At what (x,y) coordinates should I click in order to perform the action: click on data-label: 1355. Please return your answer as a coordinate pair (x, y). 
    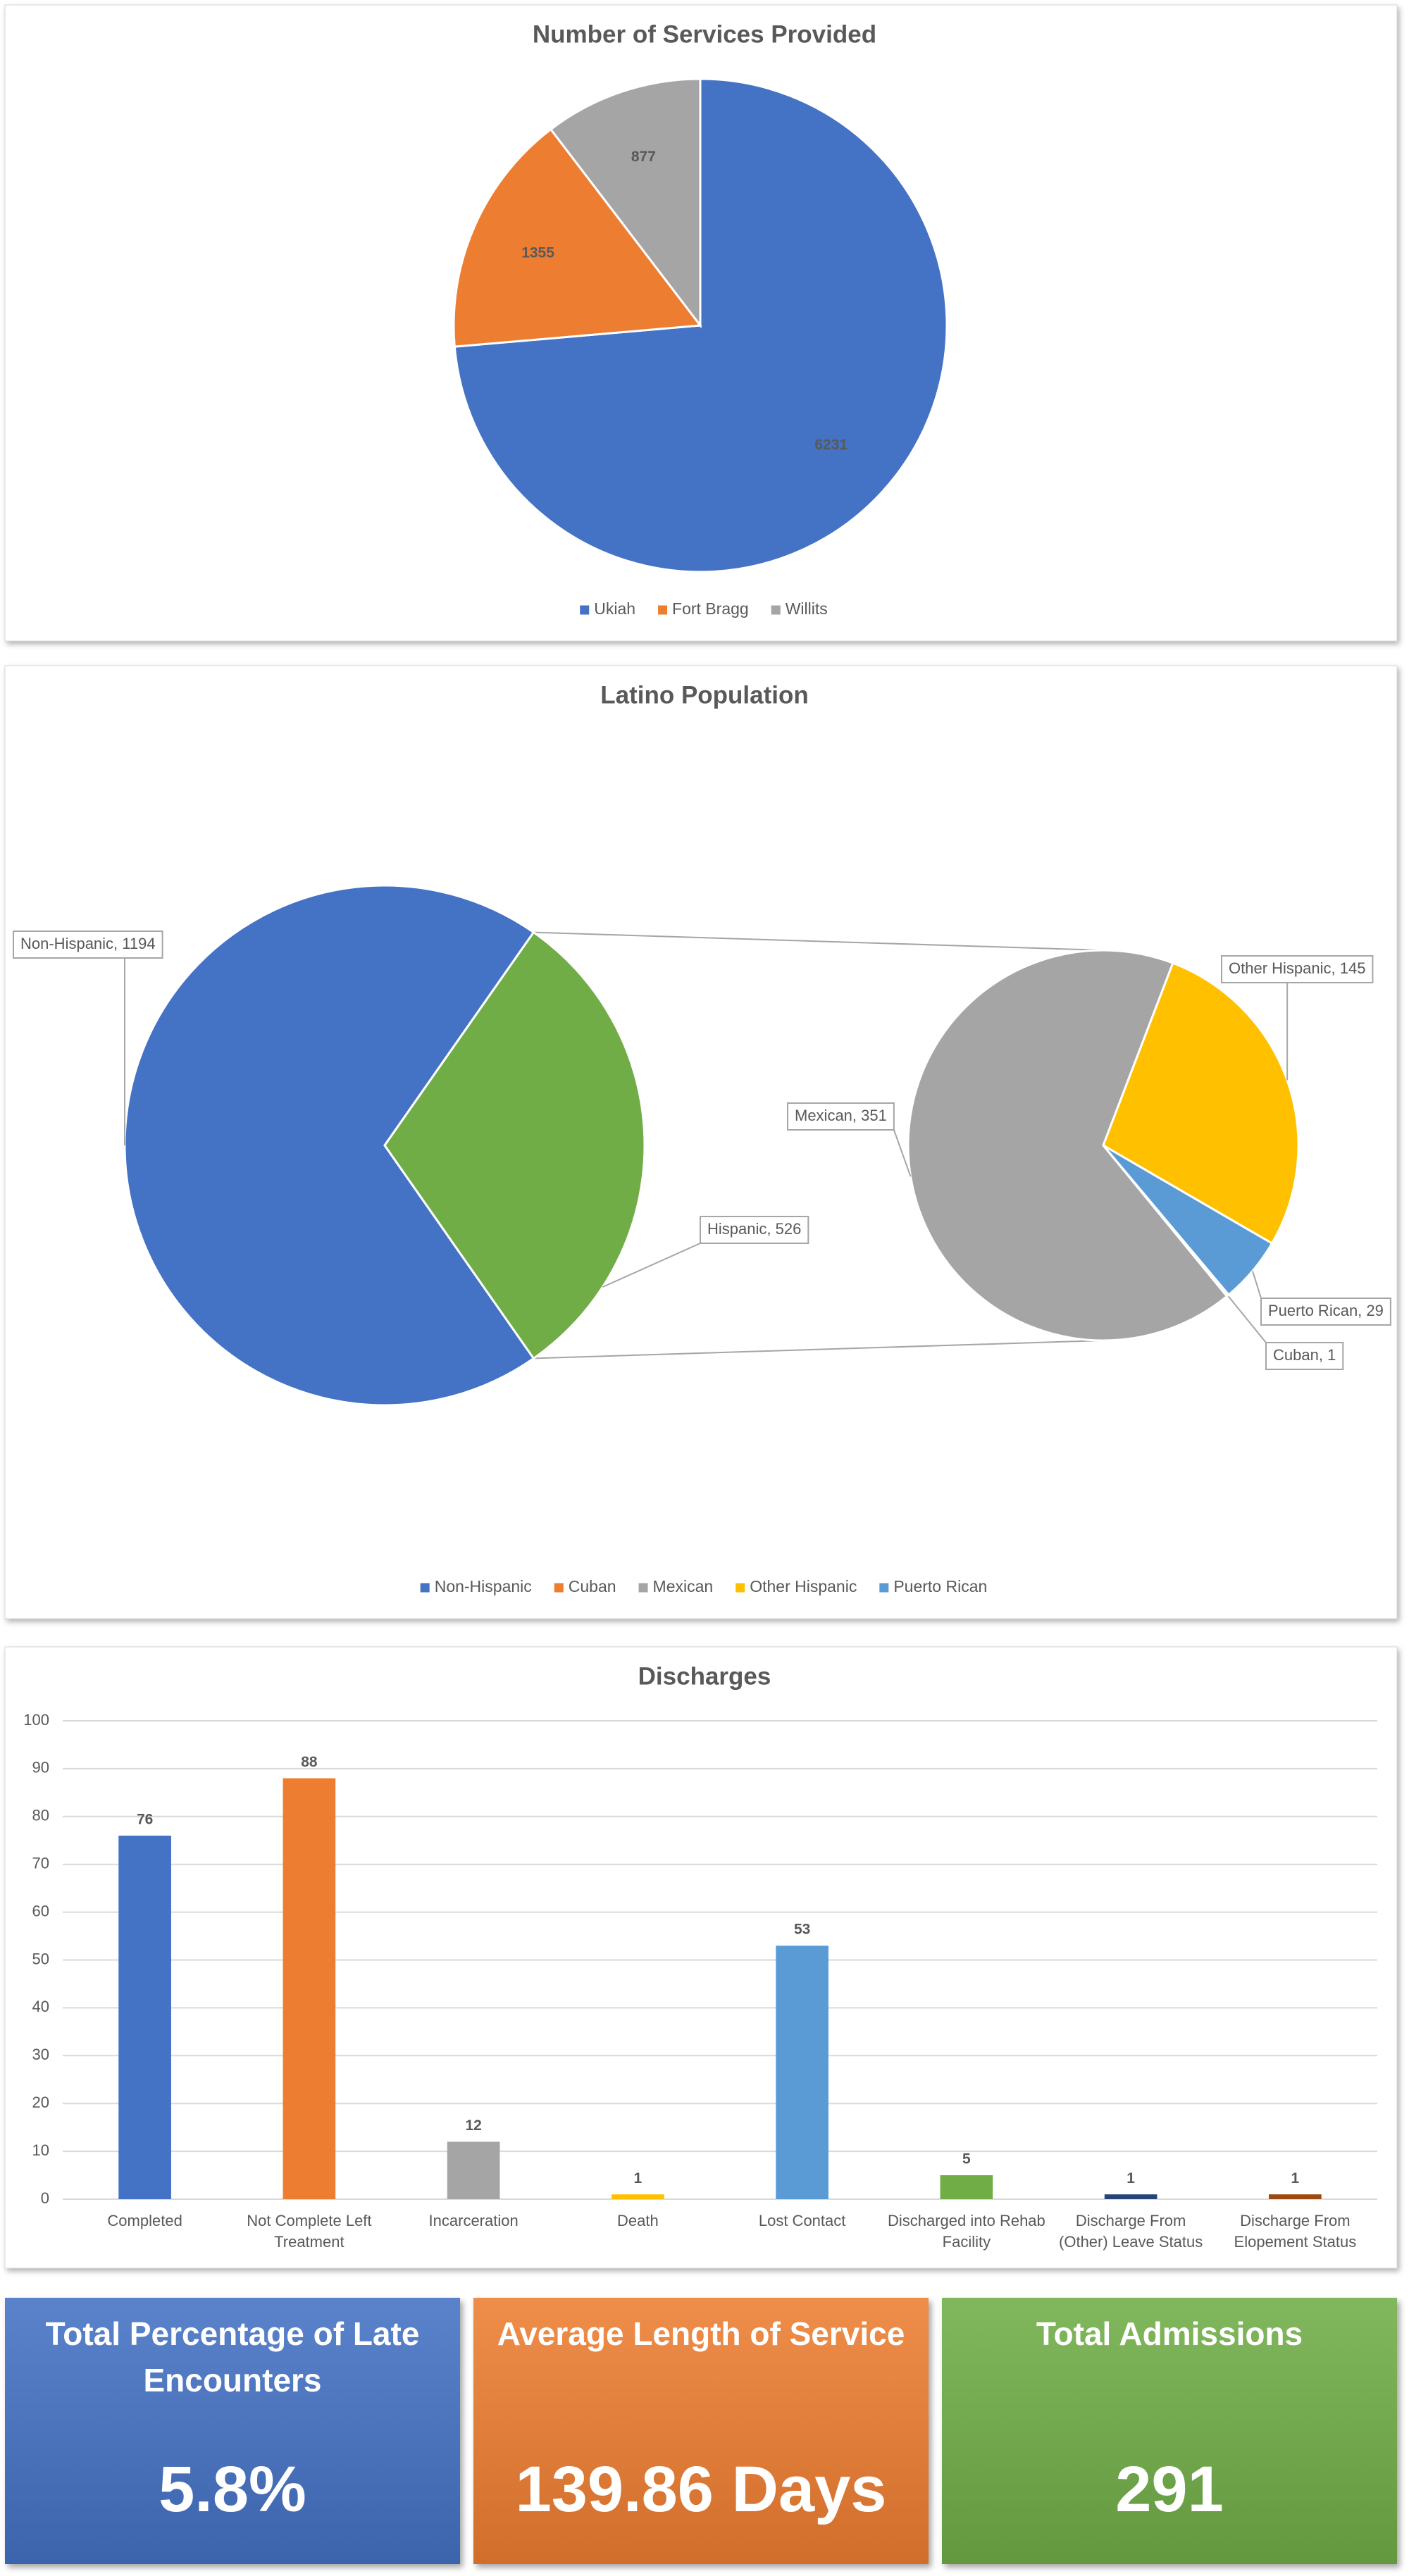
    Looking at the image, I should click on (537, 253).